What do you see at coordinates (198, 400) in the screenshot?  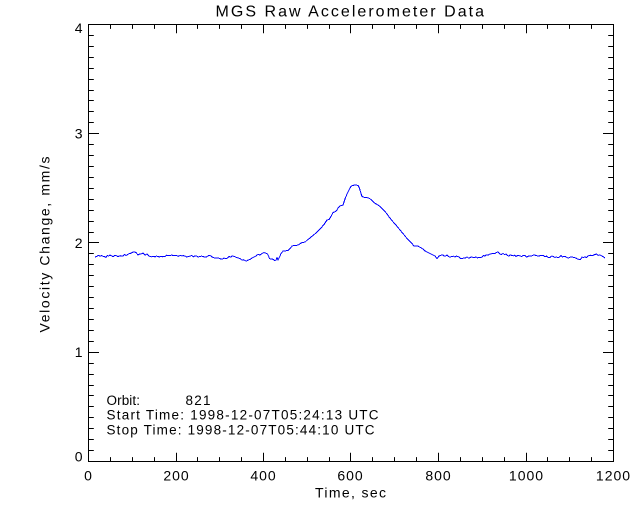 I see `svg-text: 821` at bounding box center [198, 400].